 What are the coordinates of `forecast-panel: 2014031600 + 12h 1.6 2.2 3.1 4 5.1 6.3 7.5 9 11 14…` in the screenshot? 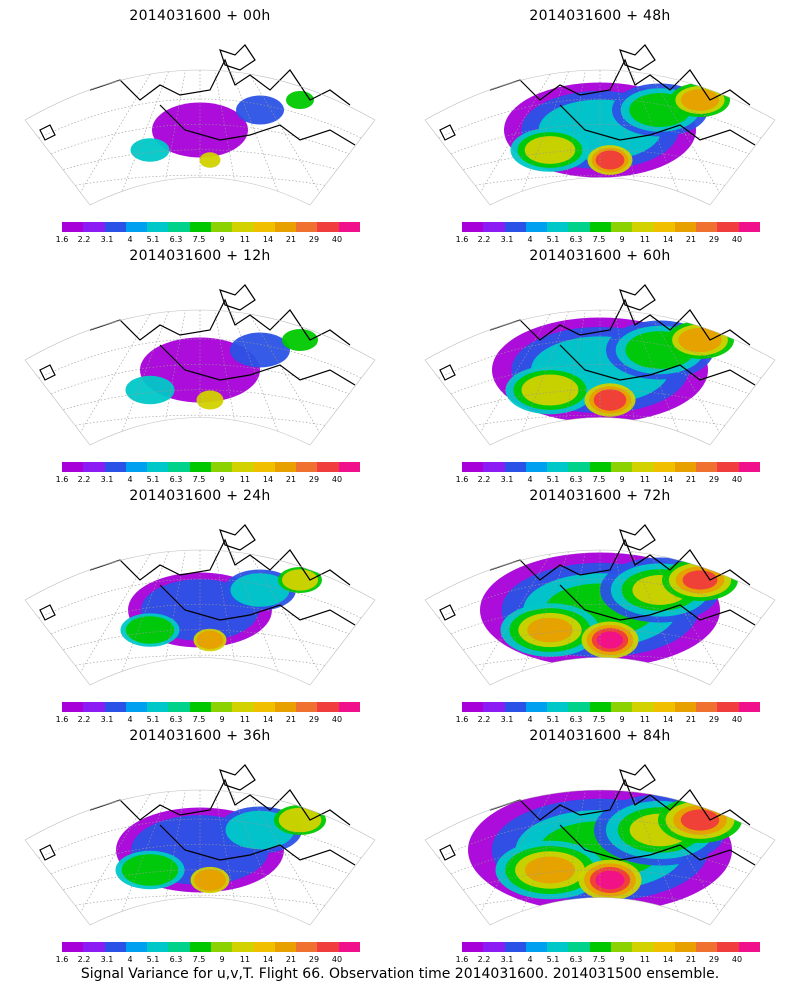 It's located at (200, 362).